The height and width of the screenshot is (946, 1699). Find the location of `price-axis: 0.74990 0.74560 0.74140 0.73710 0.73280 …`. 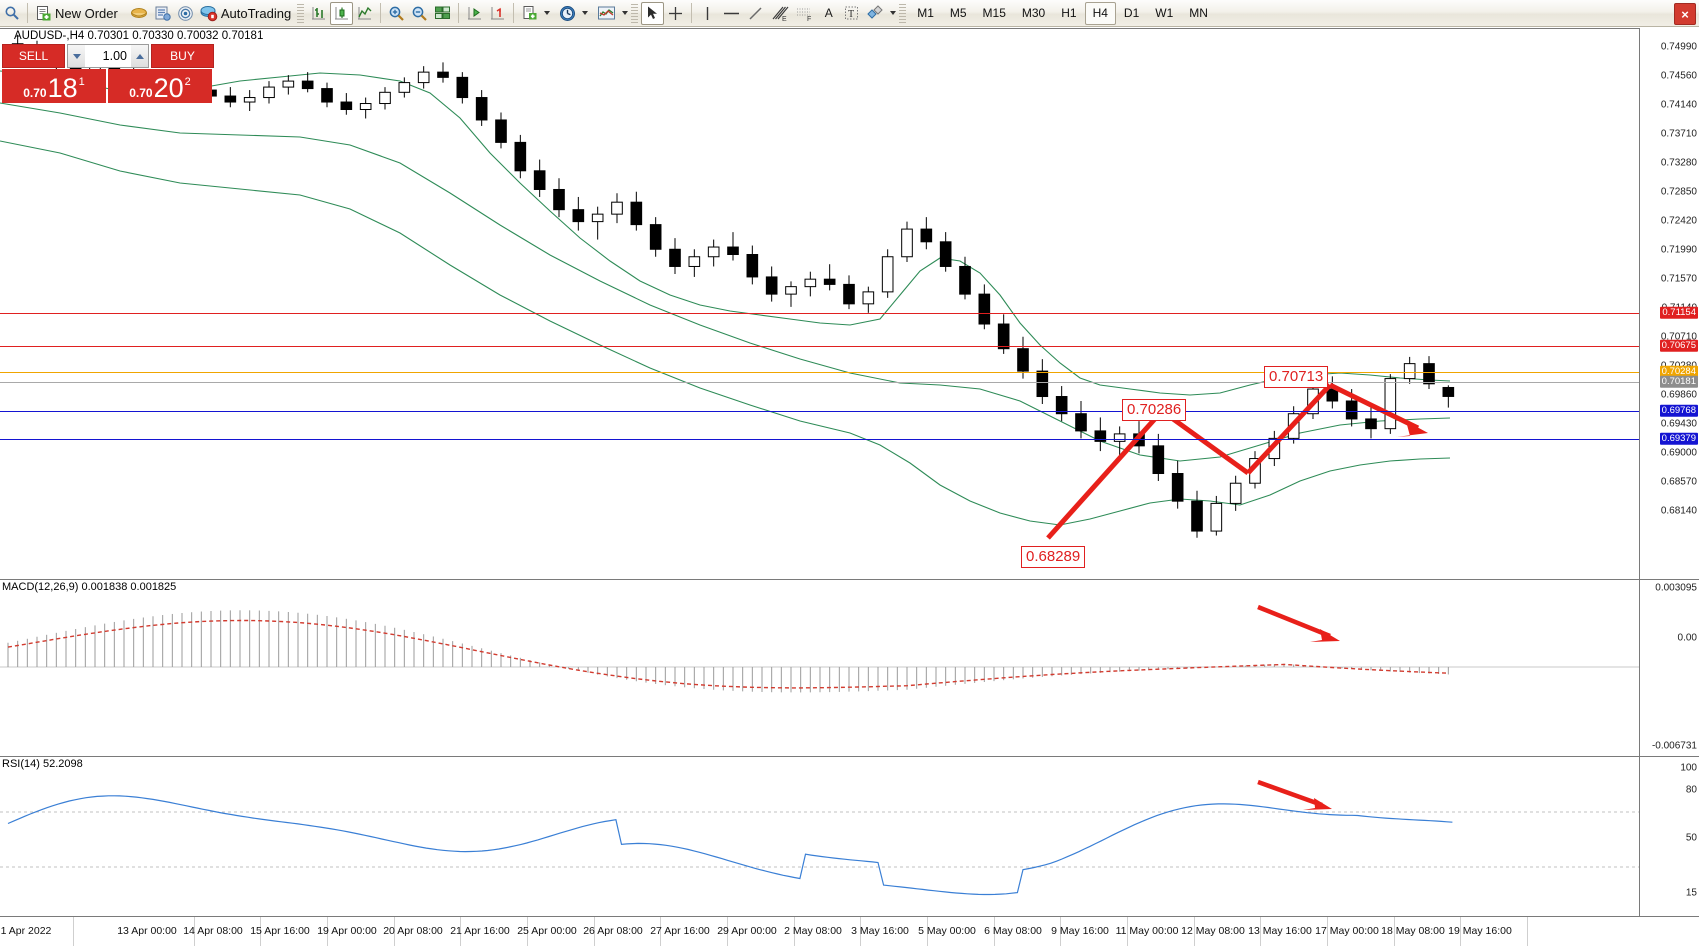

price-axis: 0.74990 0.74560 0.74140 0.73710 0.73280 … is located at coordinates (1669, 472).